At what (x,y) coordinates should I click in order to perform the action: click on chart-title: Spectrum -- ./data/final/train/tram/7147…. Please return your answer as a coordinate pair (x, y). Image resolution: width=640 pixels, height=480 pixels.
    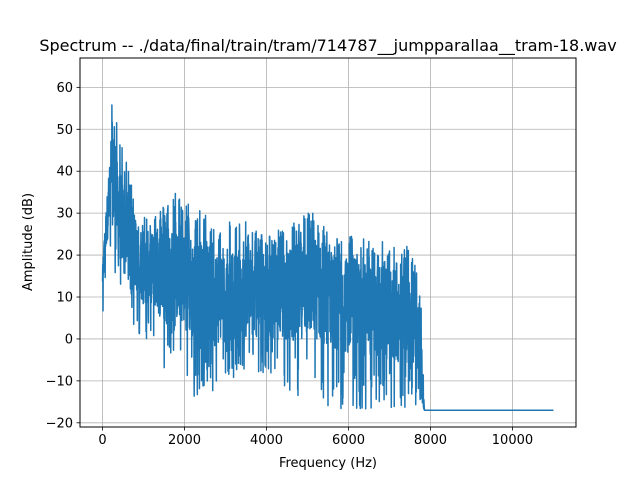
    Looking at the image, I should click on (327, 46).